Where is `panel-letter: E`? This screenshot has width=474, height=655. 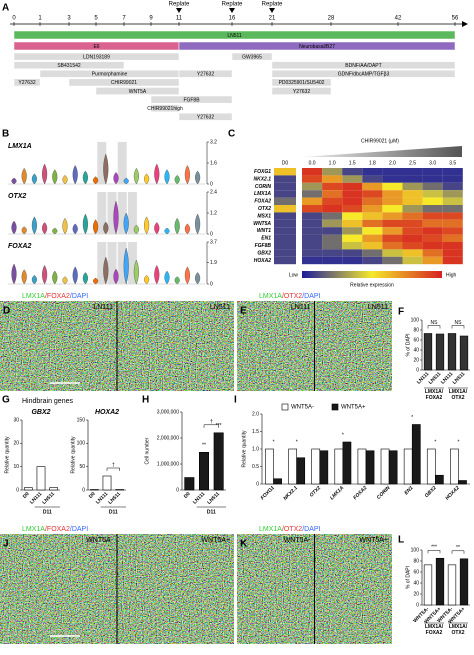
panel-letter: E is located at coordinates (243, 311).